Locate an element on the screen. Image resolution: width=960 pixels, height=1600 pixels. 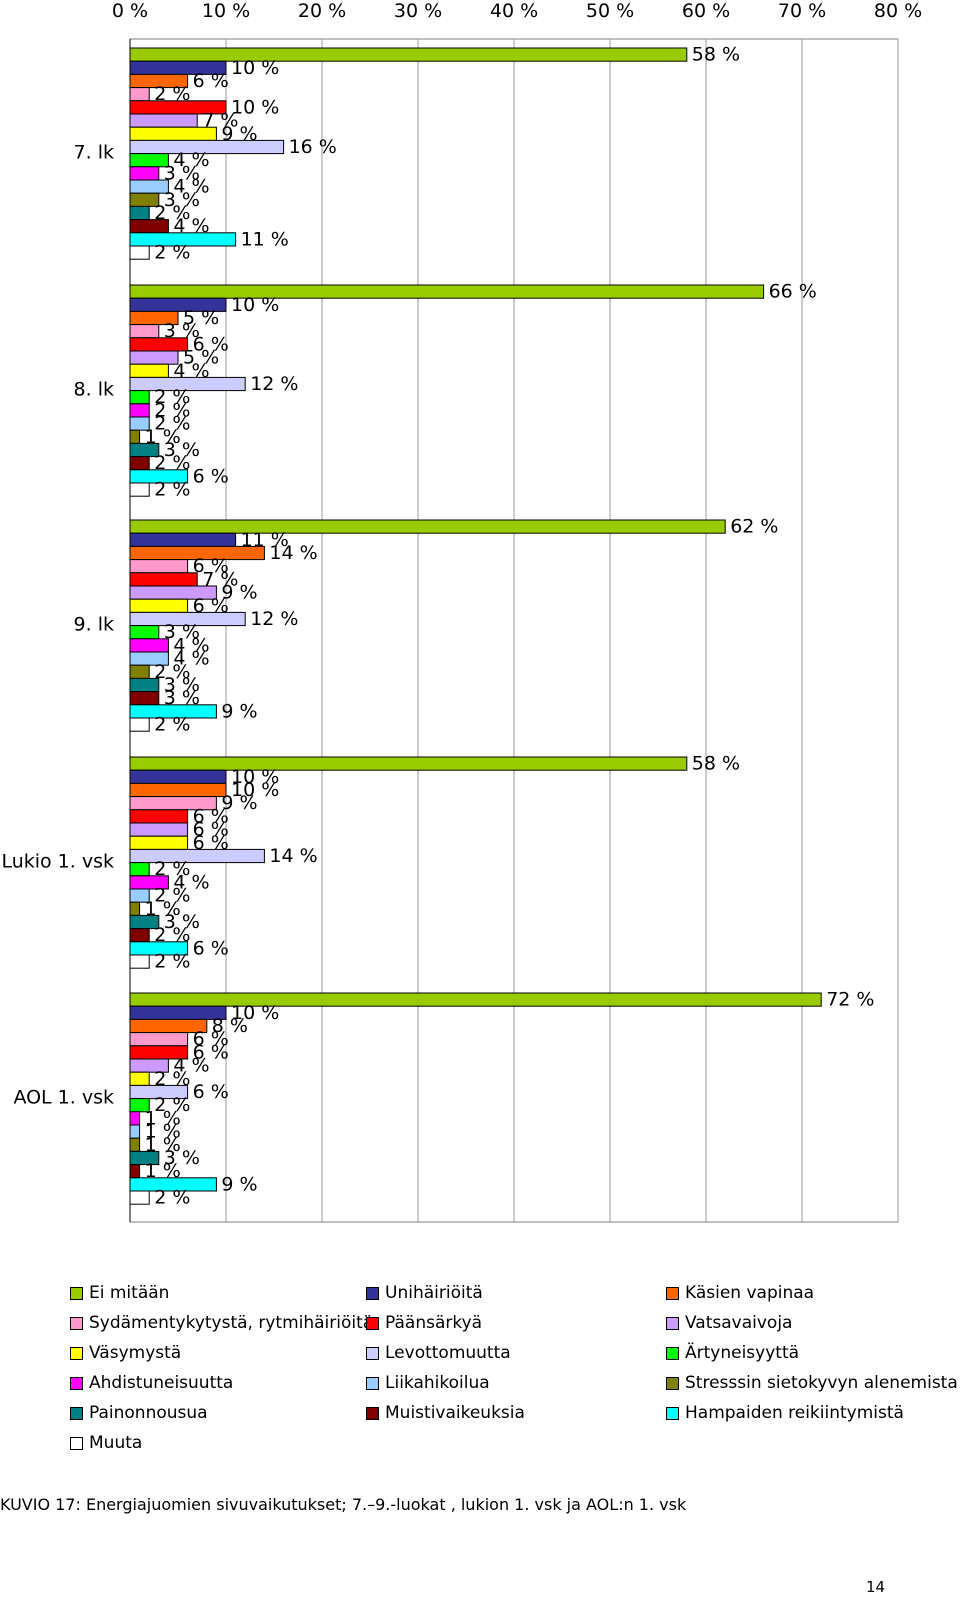
bar-vatsavaivoja-8-lk is located at coordinates (154, 357).